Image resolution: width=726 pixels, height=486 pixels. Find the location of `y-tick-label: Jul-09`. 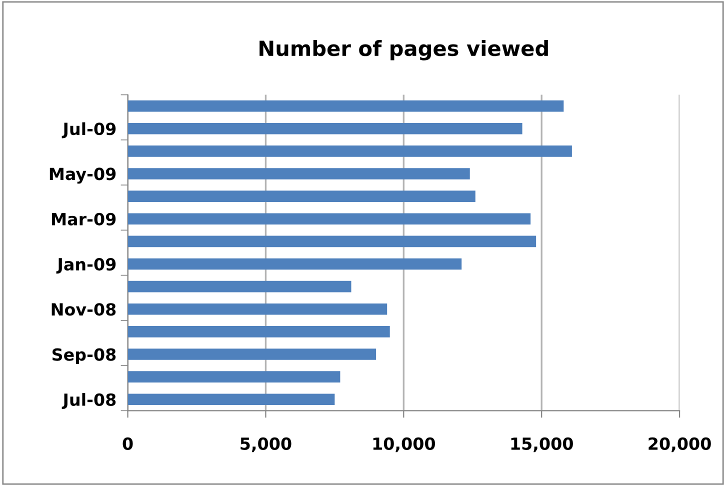

y-tick-label: Jul-09 is located at coordinates (89, 130).